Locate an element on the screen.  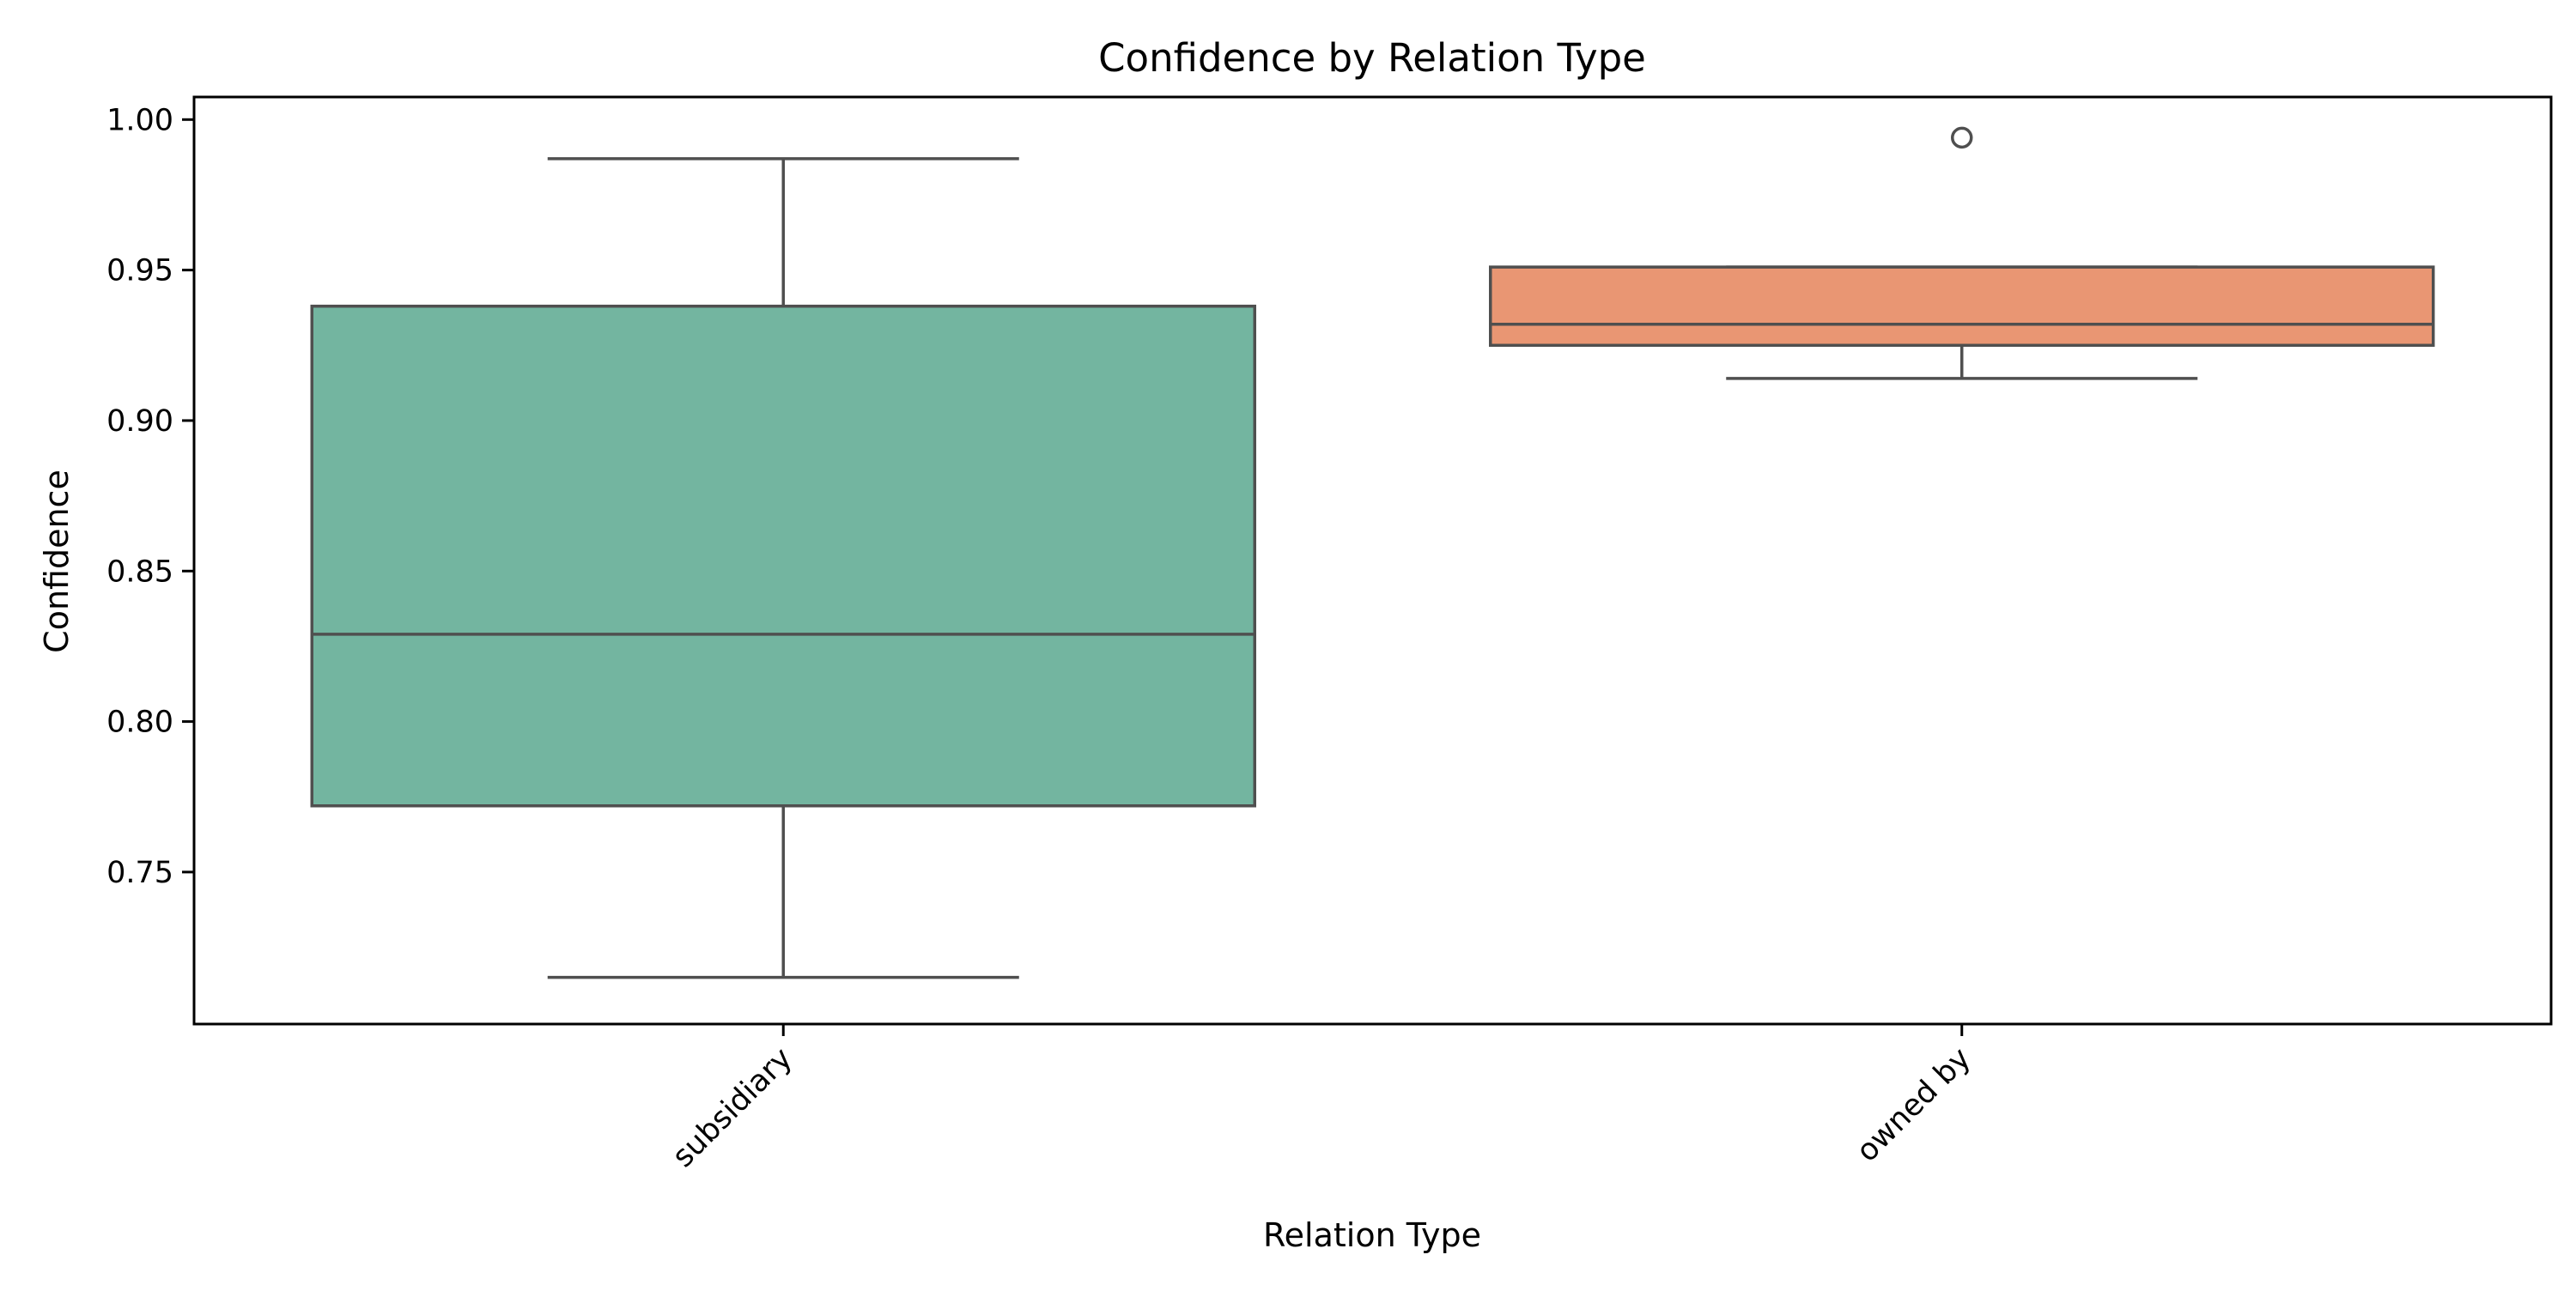
box-group-owned-by is located at coordinates (1962, 253).